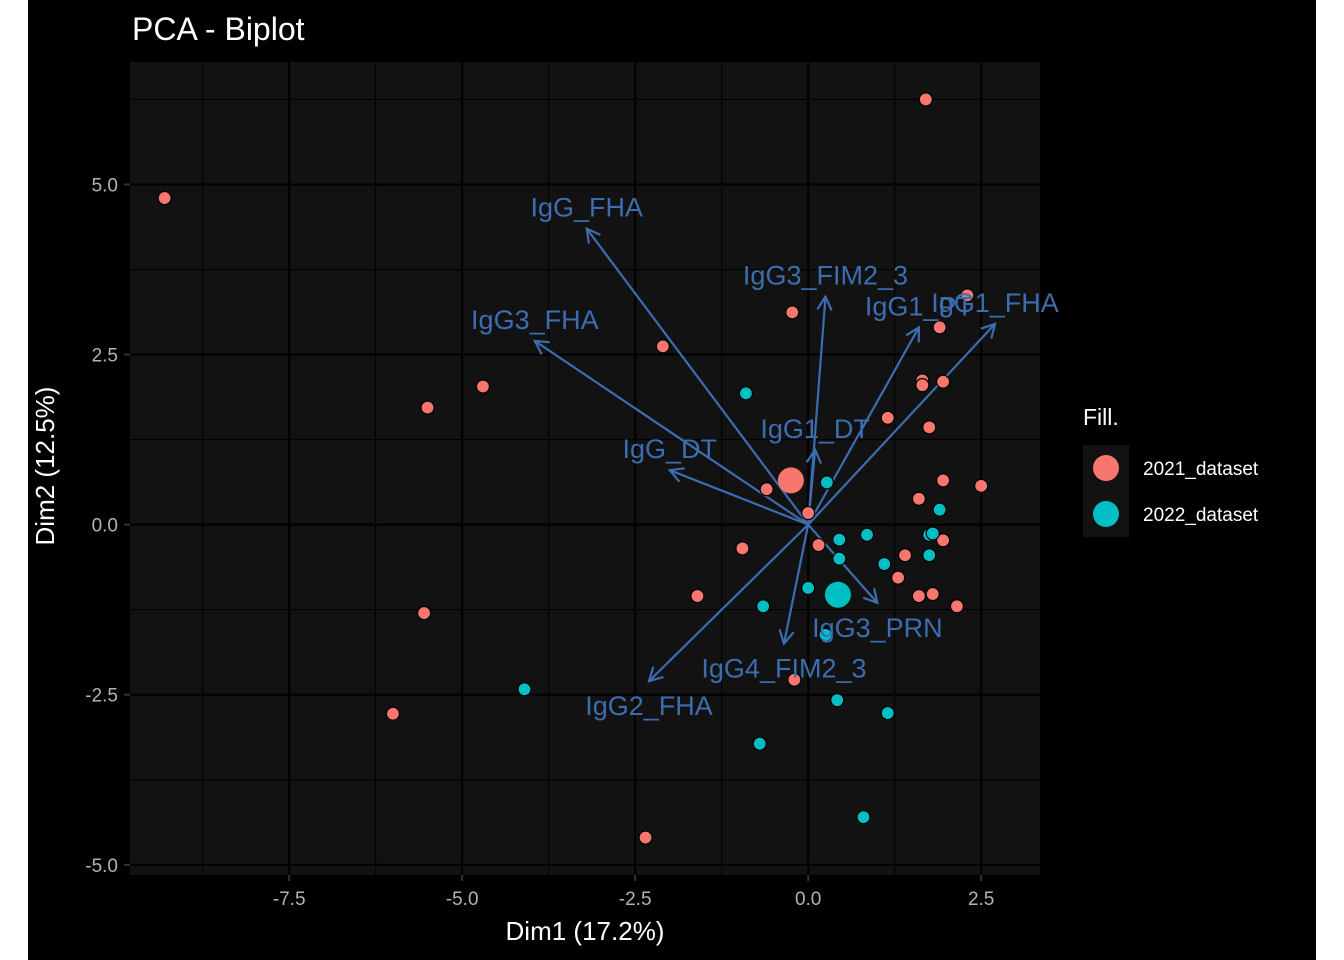 The image size is (1344, 960). What do you see at coordinates (815, 429) in the screenshot?
I see `variable-label: IgG1_DT` at bounding box center [815, 429].